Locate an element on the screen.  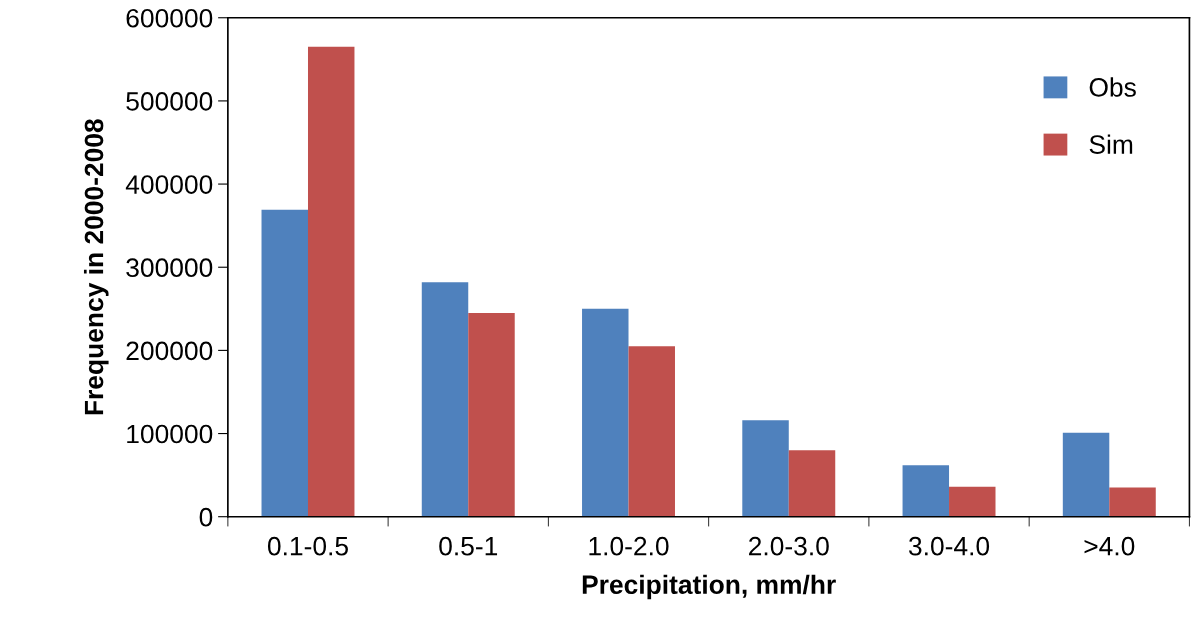
x-tick-label: 2.0-3.0 is located at coordinates (789, 546).